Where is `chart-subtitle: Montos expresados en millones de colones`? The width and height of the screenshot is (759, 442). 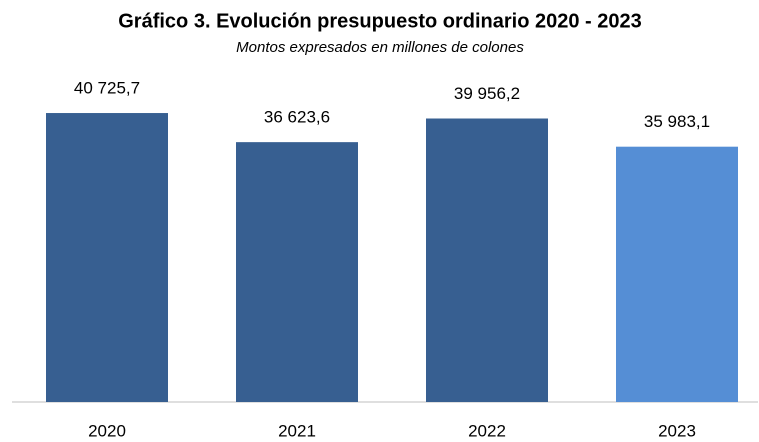 chart-subtitle: Montos expresados en millones de colones is located at coordinates (380, 47).